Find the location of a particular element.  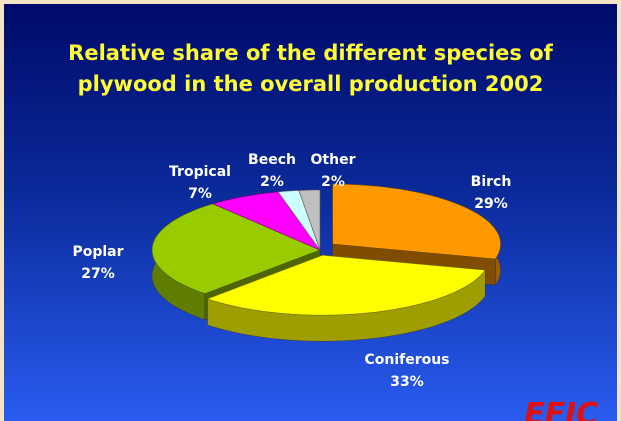

slice-label: Poplar is located at coordinates (97, 252).